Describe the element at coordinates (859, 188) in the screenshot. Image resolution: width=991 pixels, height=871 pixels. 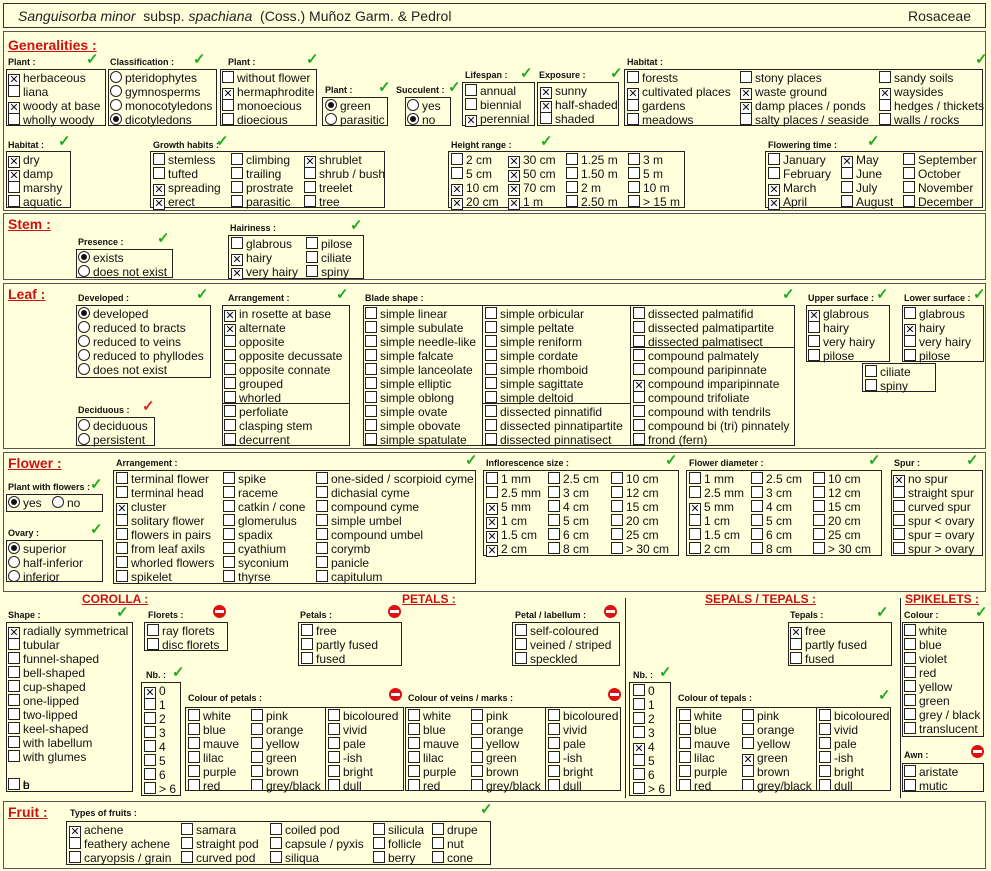
I see `option-flower_b-july: July` at that location.